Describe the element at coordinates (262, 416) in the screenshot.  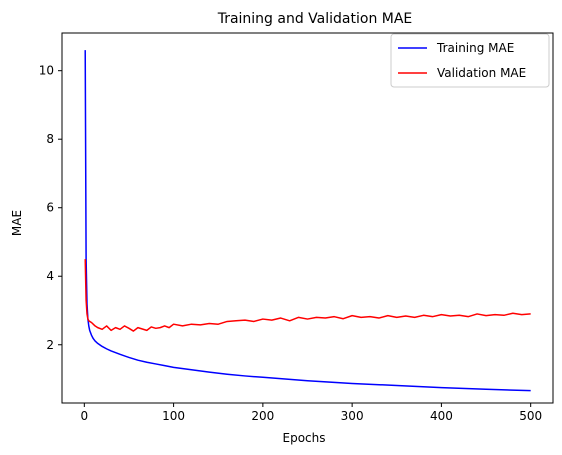
I see `x-tick-label: 200` at that location.